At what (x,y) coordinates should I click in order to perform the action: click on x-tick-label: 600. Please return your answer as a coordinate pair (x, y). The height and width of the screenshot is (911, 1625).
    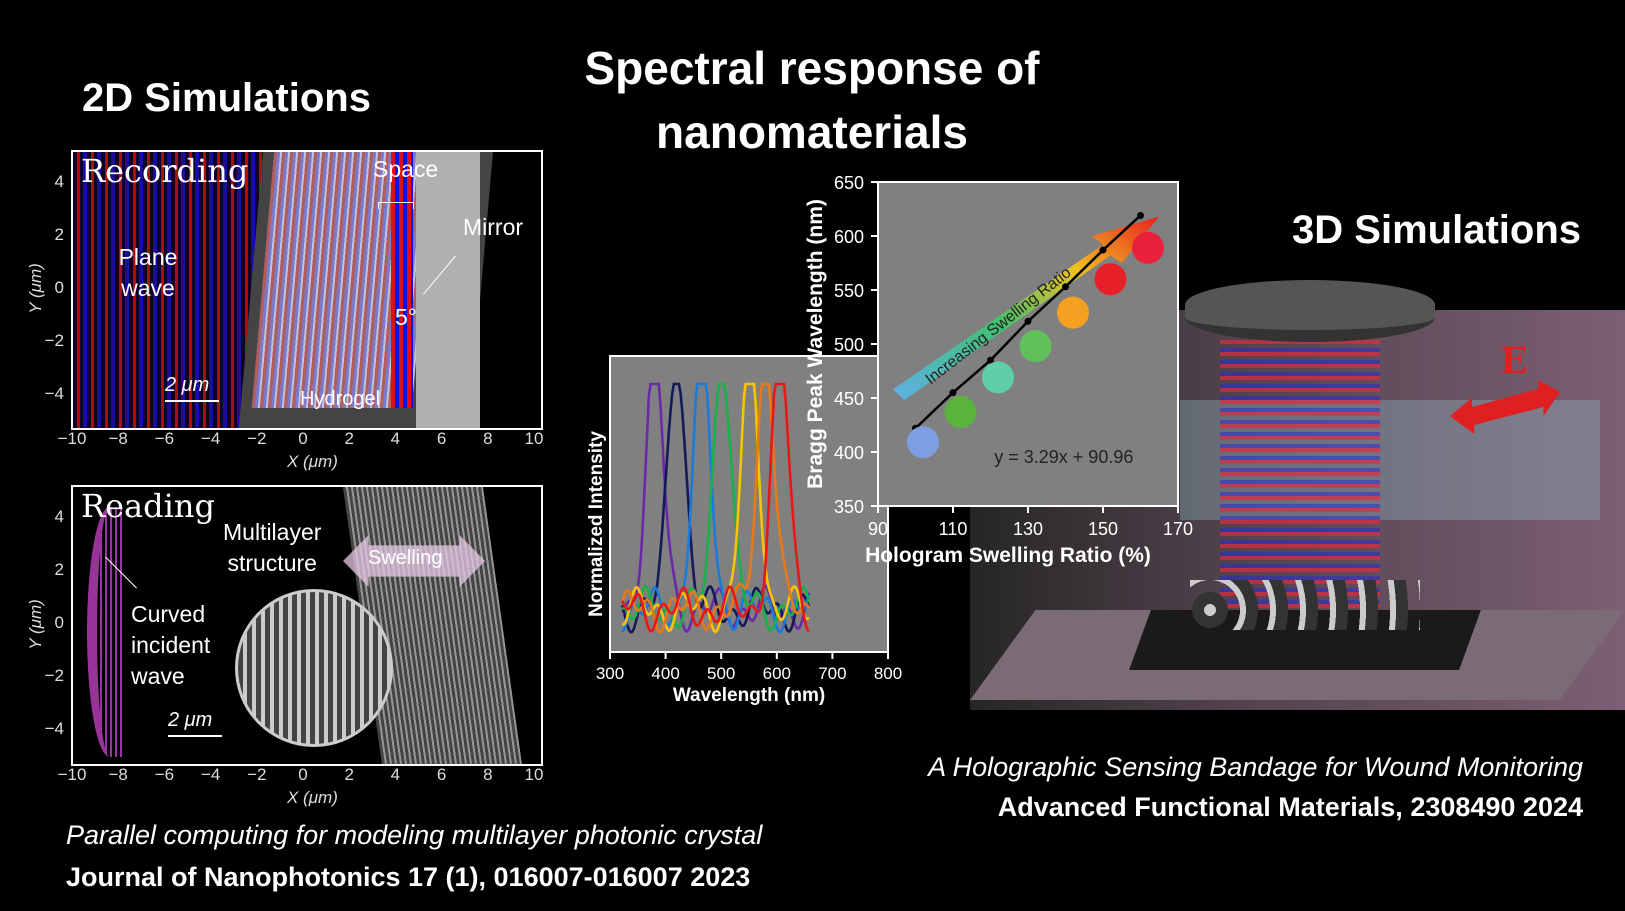
    Looking at the image, I should click on (777, 673).